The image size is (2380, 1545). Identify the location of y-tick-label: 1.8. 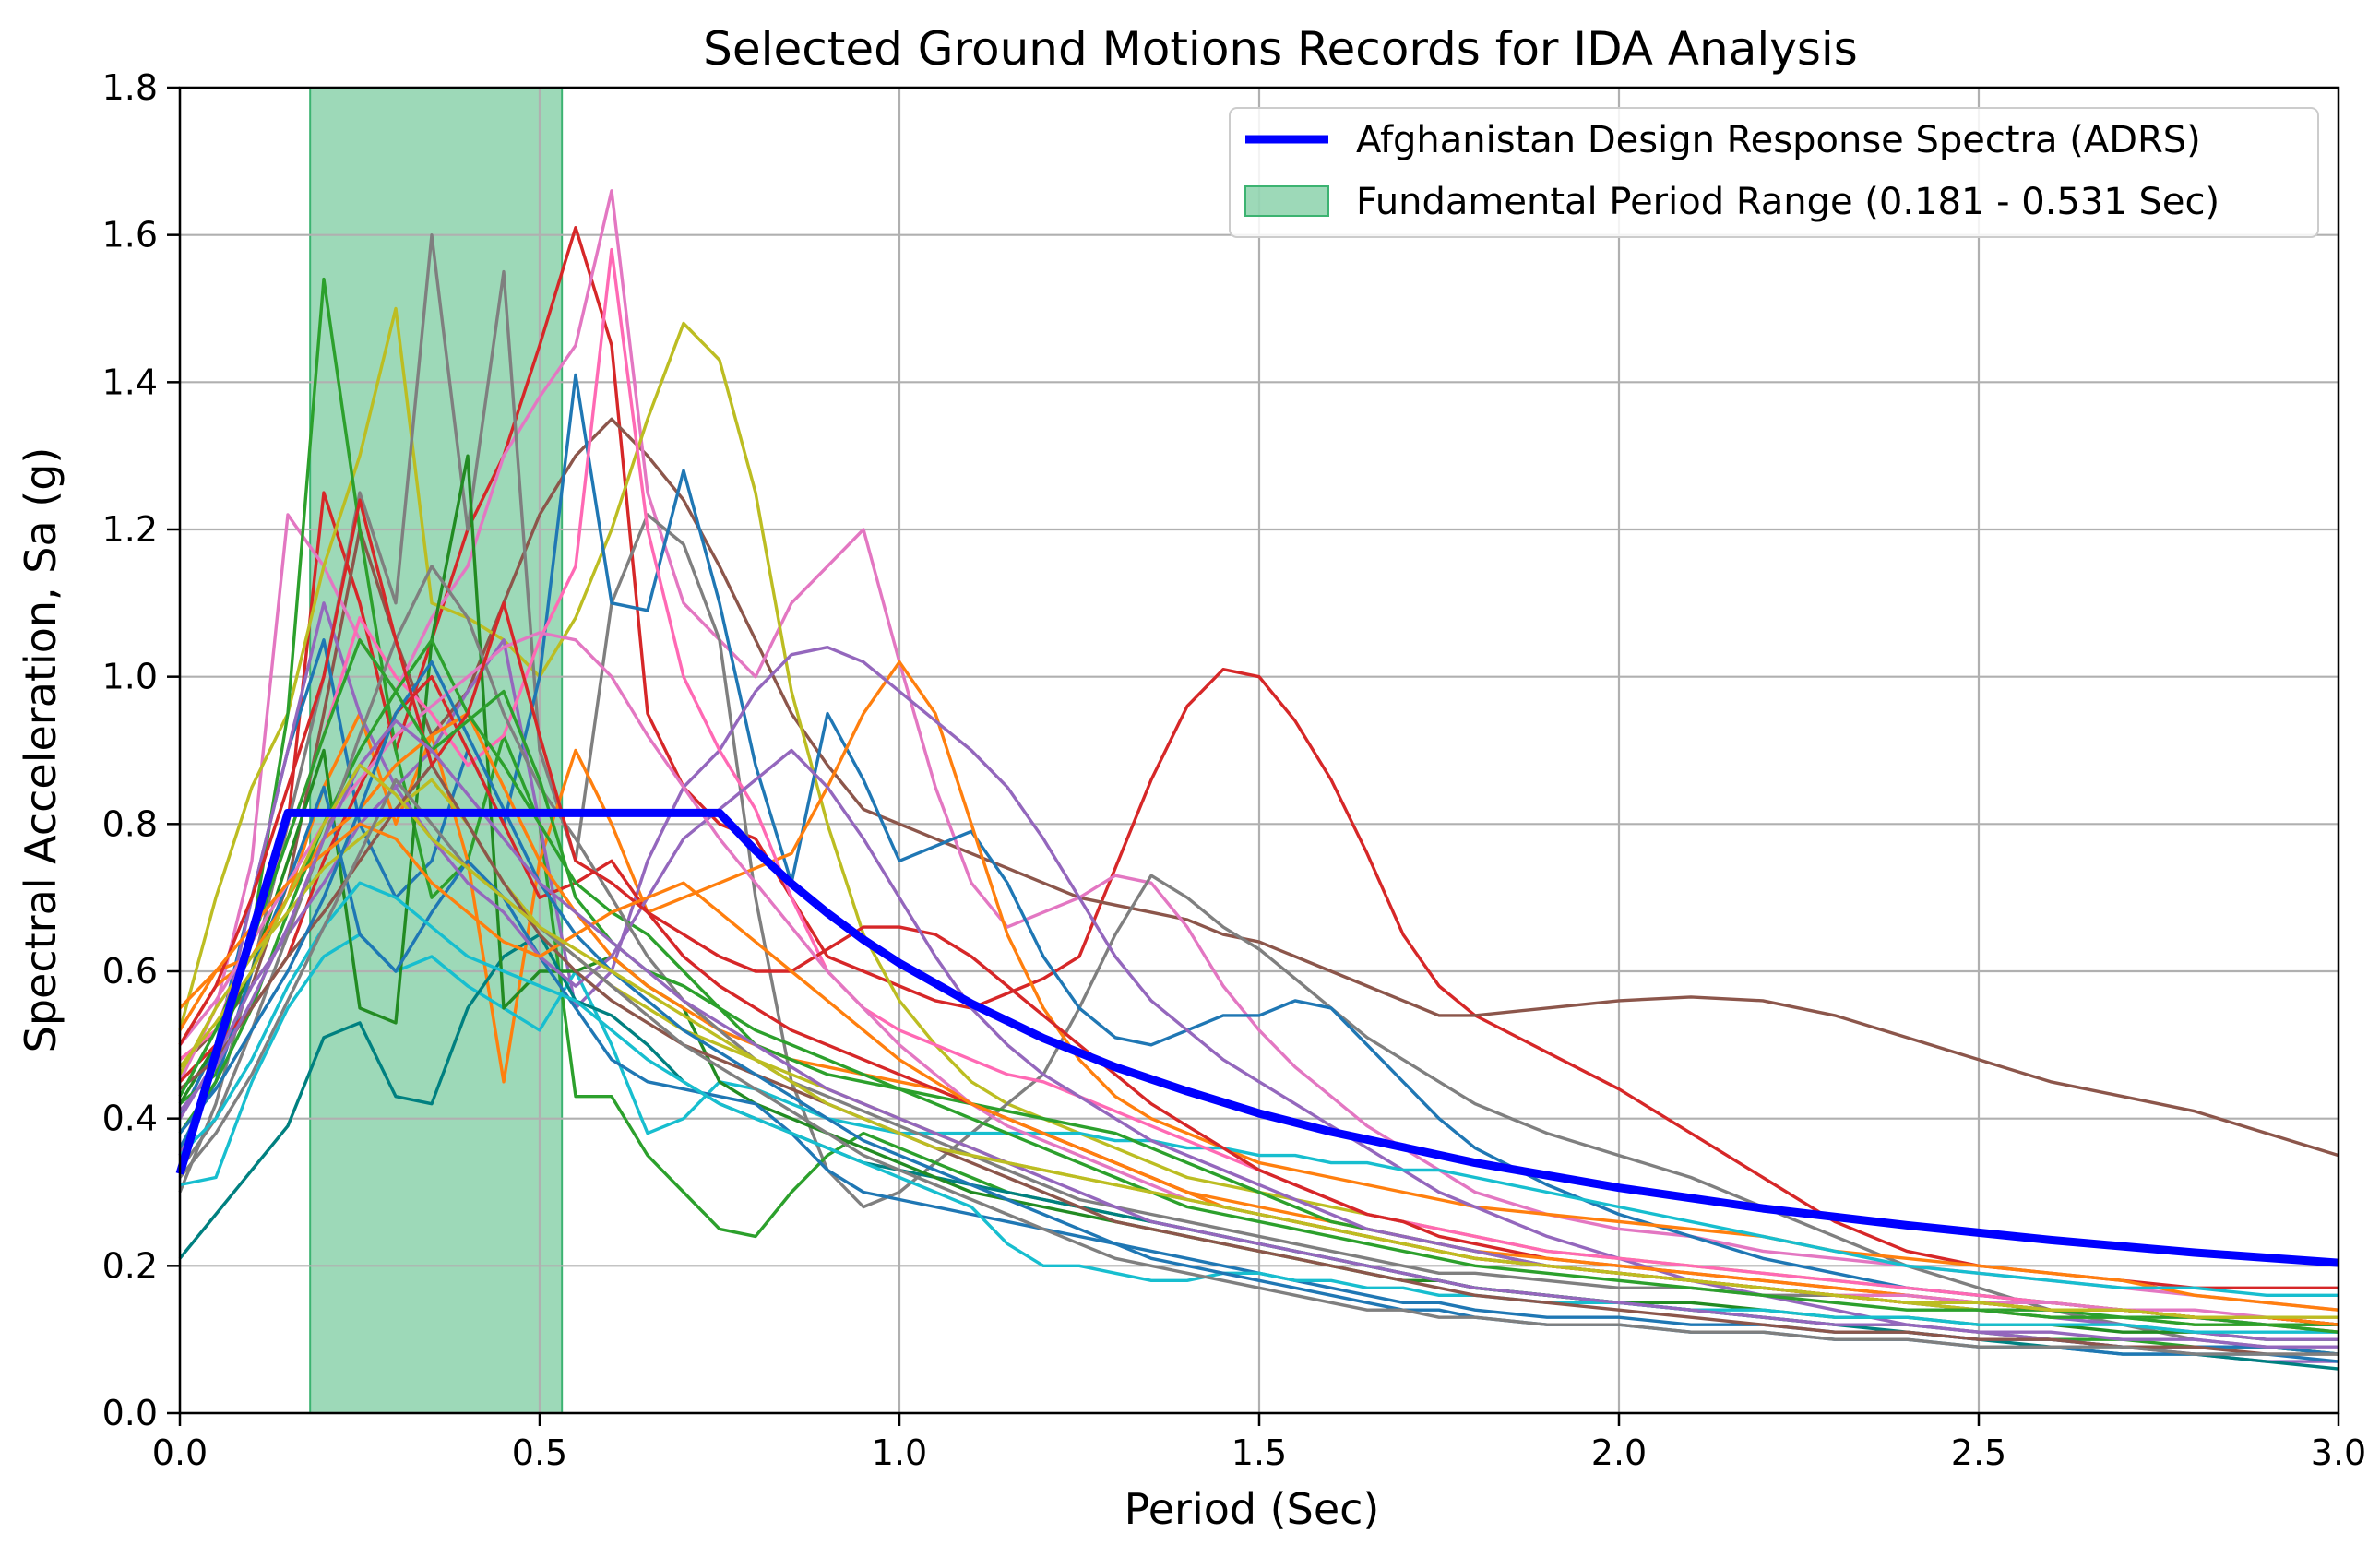
(130, 88).